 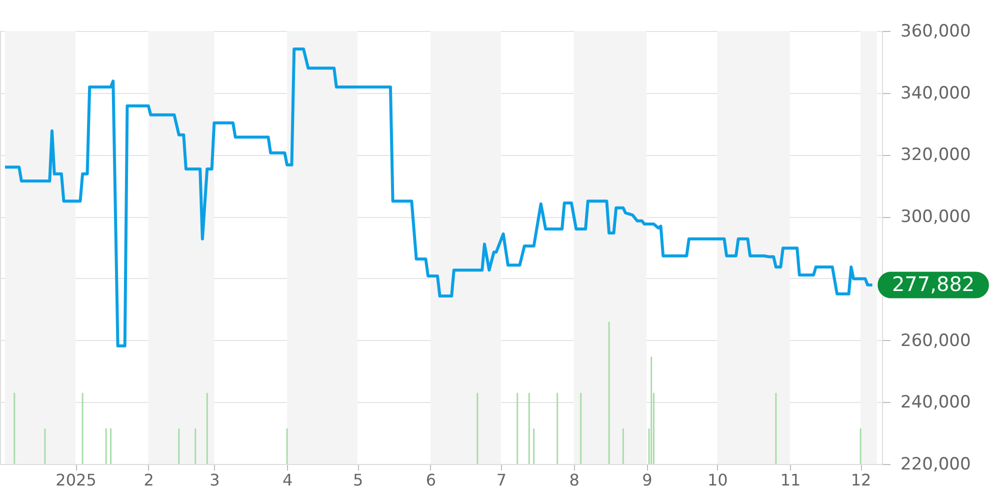 What do you see at coordinates (935, 93) in the screenshot?
I see `y-tick-label: 340,000` at bounding box center [935, 93].